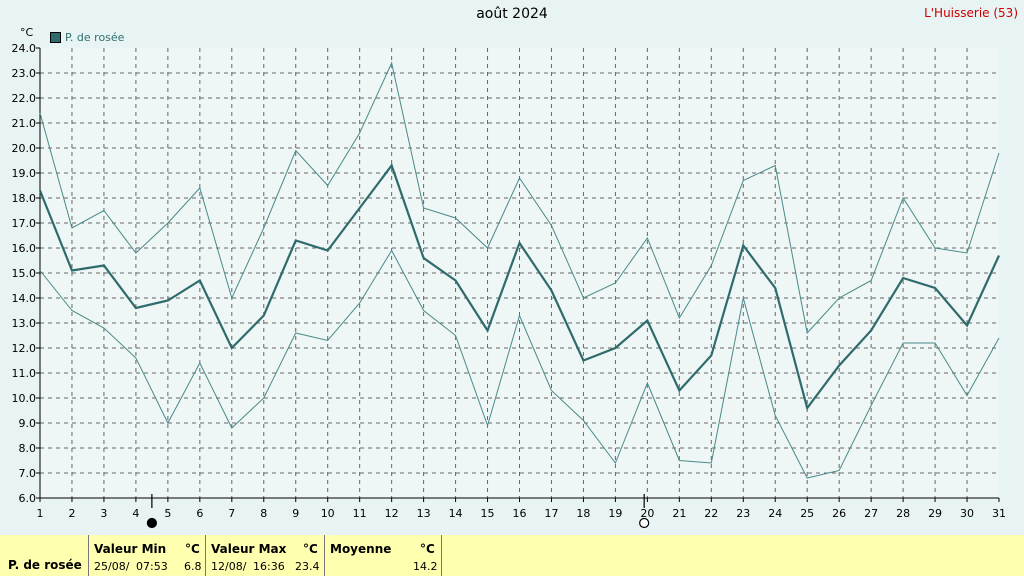 This screenshot has width=1024, height=576. Describe the element at coordinates (392, 513) in the screenshot. I see `x-tick-label: 12` at that location.